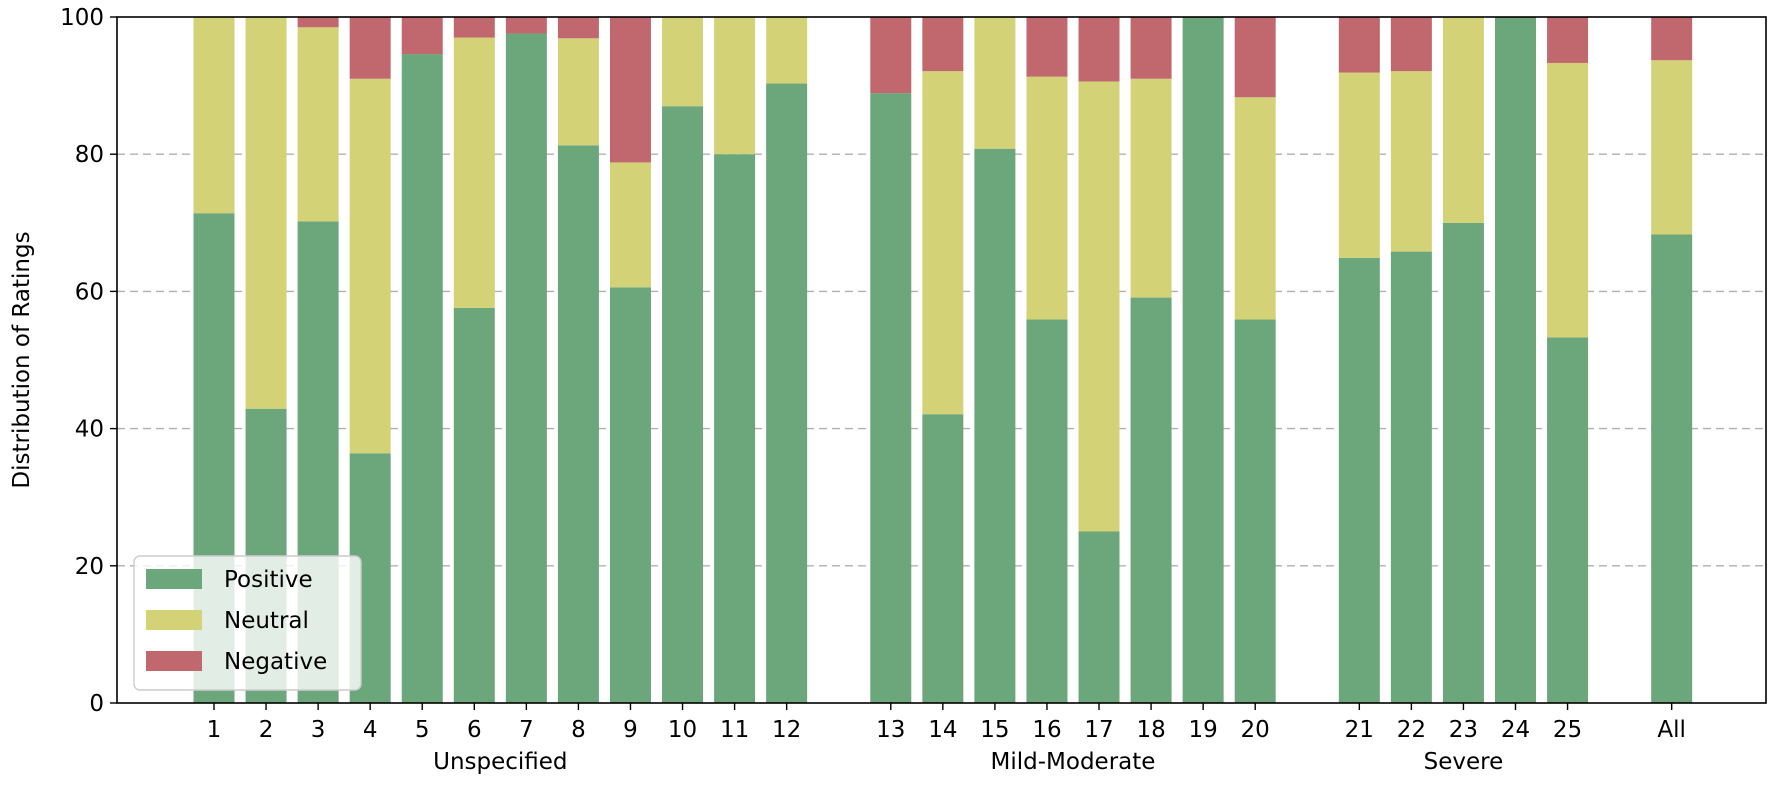  What do you see at coordinates (1672, 468) in the screenshot?
I see `bar-positive-all` at bounding box center [1672, 468].